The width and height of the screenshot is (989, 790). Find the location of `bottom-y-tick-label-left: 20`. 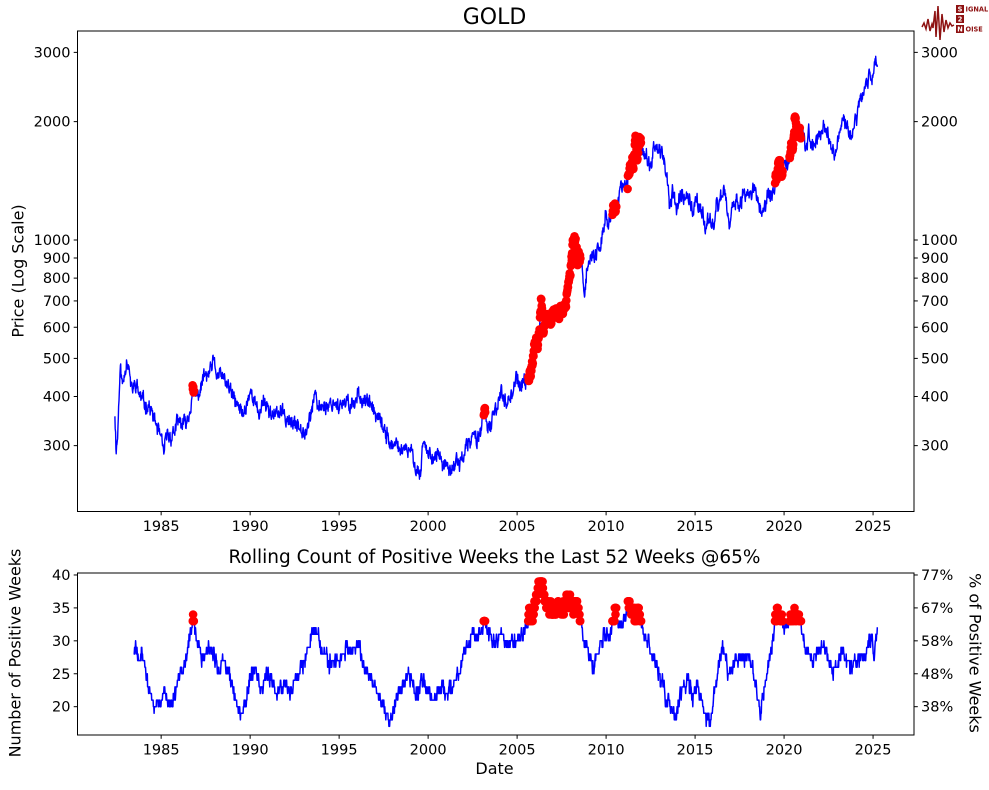

bottom-y-tick-label-left: 20 is located at coordinates (61, 708).